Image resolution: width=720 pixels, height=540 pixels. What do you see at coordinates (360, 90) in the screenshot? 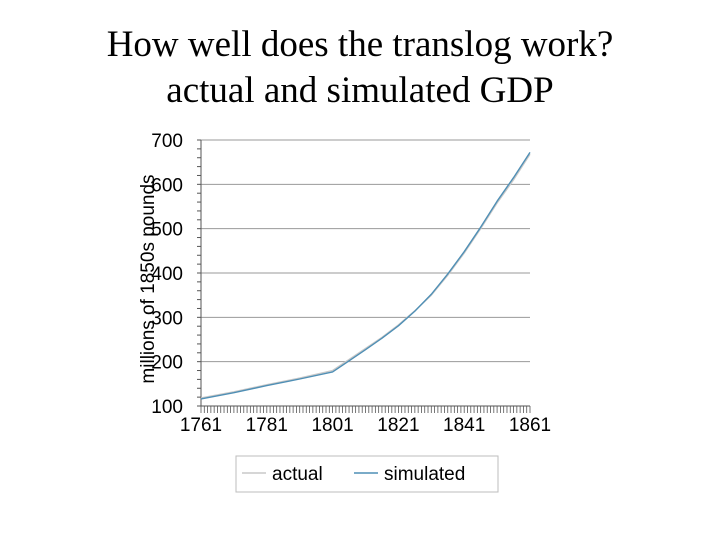
I see `title-line-2: actual and simulated GDP` at bounding box center [360, 90].